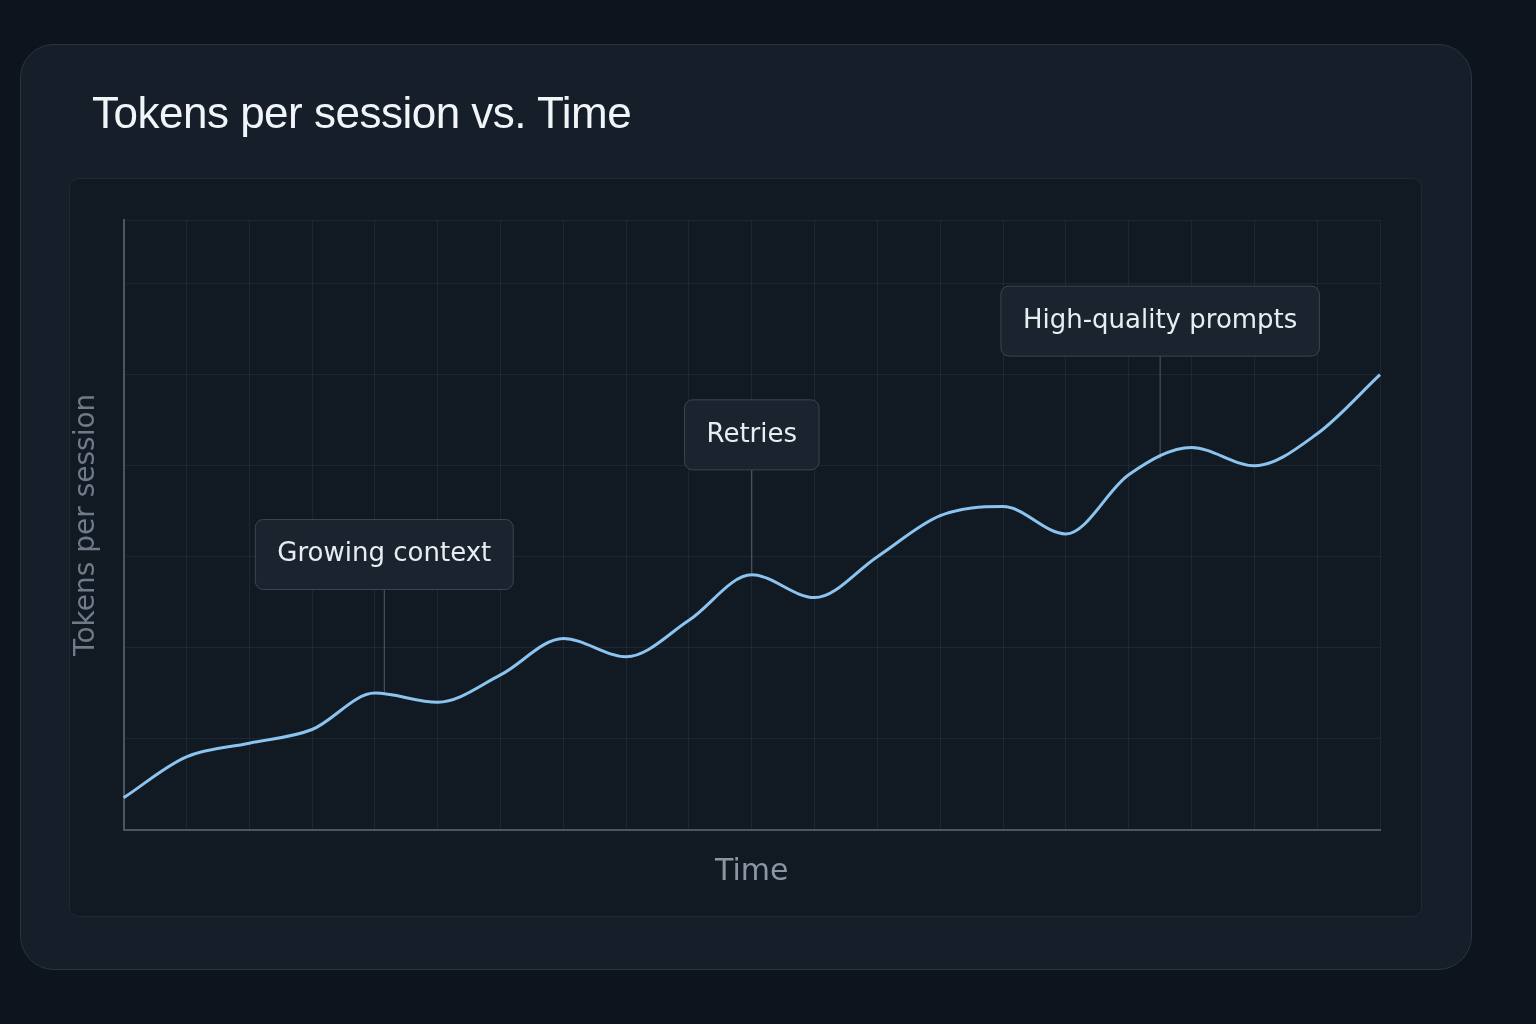 The image size is (1536, 1024). What do you see at coordinates (1160, 318) in the screenshot?
I see `text: High-quality prompts` at bounding box center [1160, 318].